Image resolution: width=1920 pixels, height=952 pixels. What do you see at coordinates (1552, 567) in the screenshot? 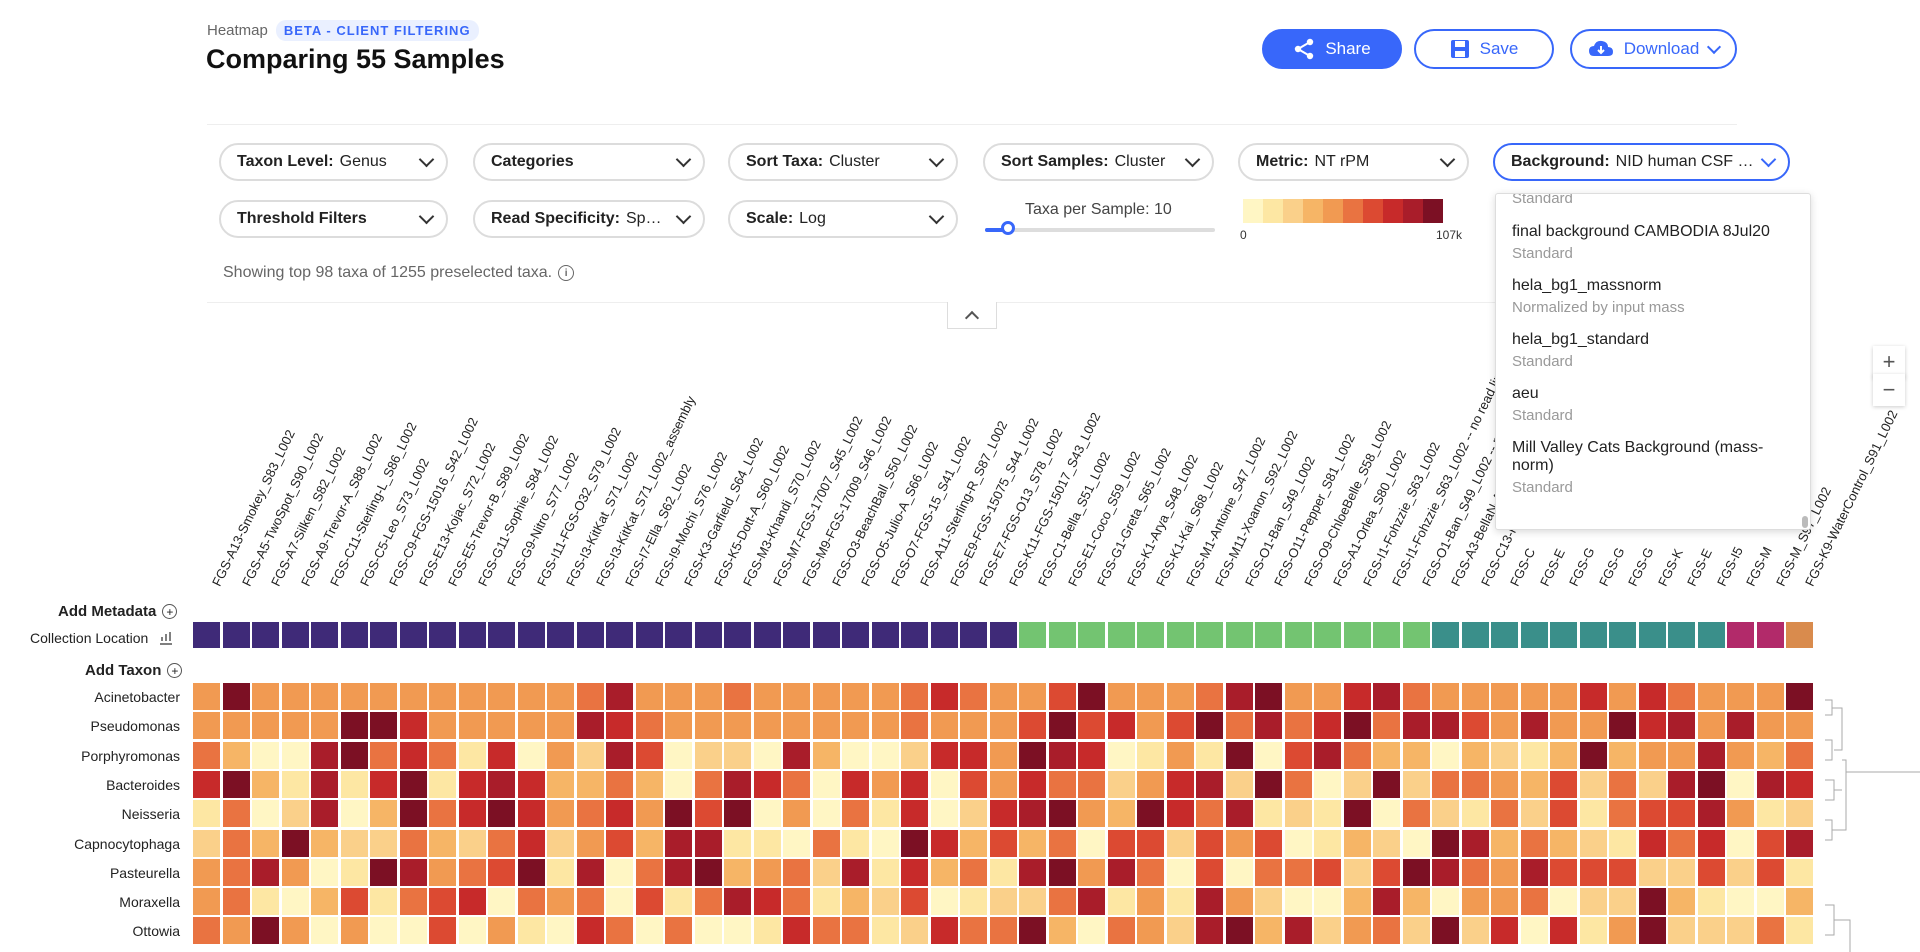
I see `sample-label: FGS-E` at bounding box center [1552, 567].